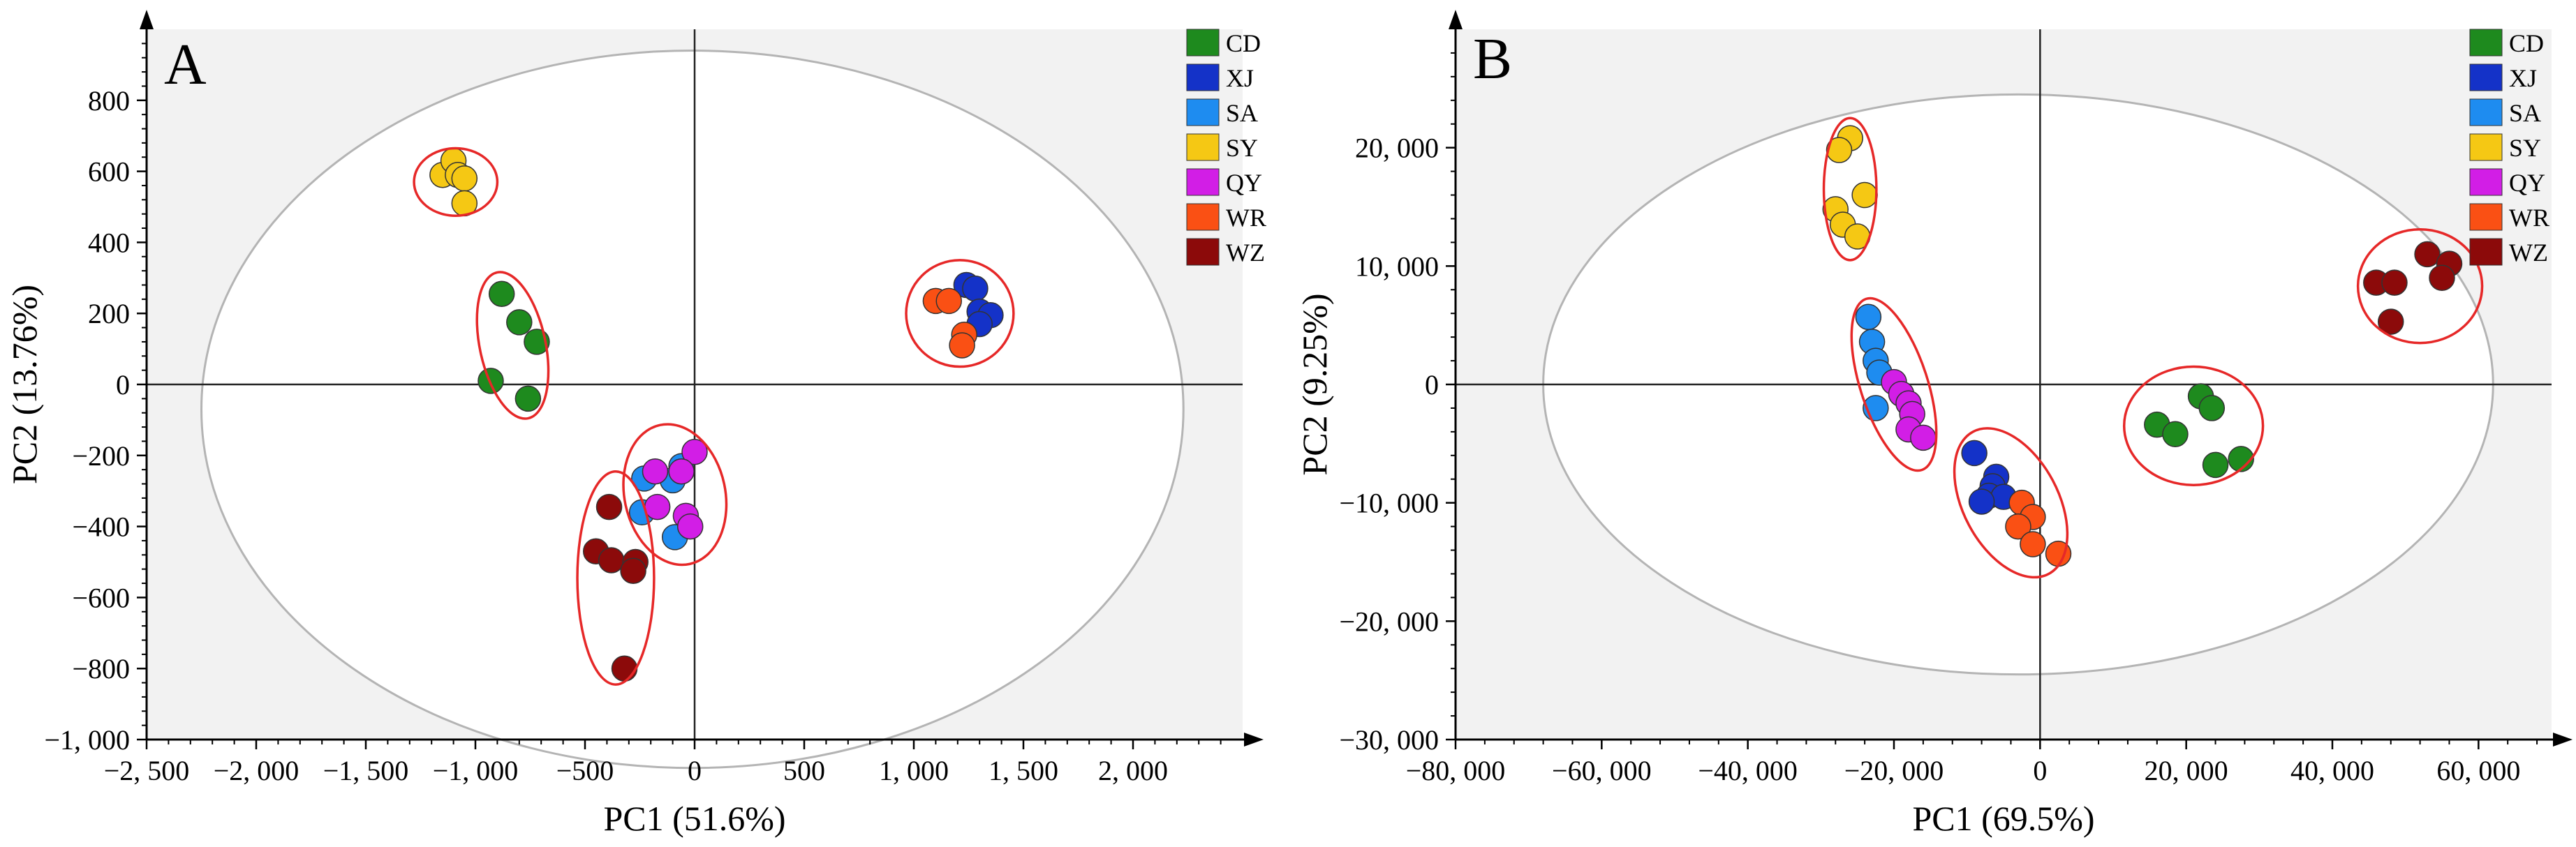 The width and height of the screenshot is (2576, 847). Describe the element at coordinates (1023, 770) in the screenshot. I see `x-tick-label: 1, 500` at that location.